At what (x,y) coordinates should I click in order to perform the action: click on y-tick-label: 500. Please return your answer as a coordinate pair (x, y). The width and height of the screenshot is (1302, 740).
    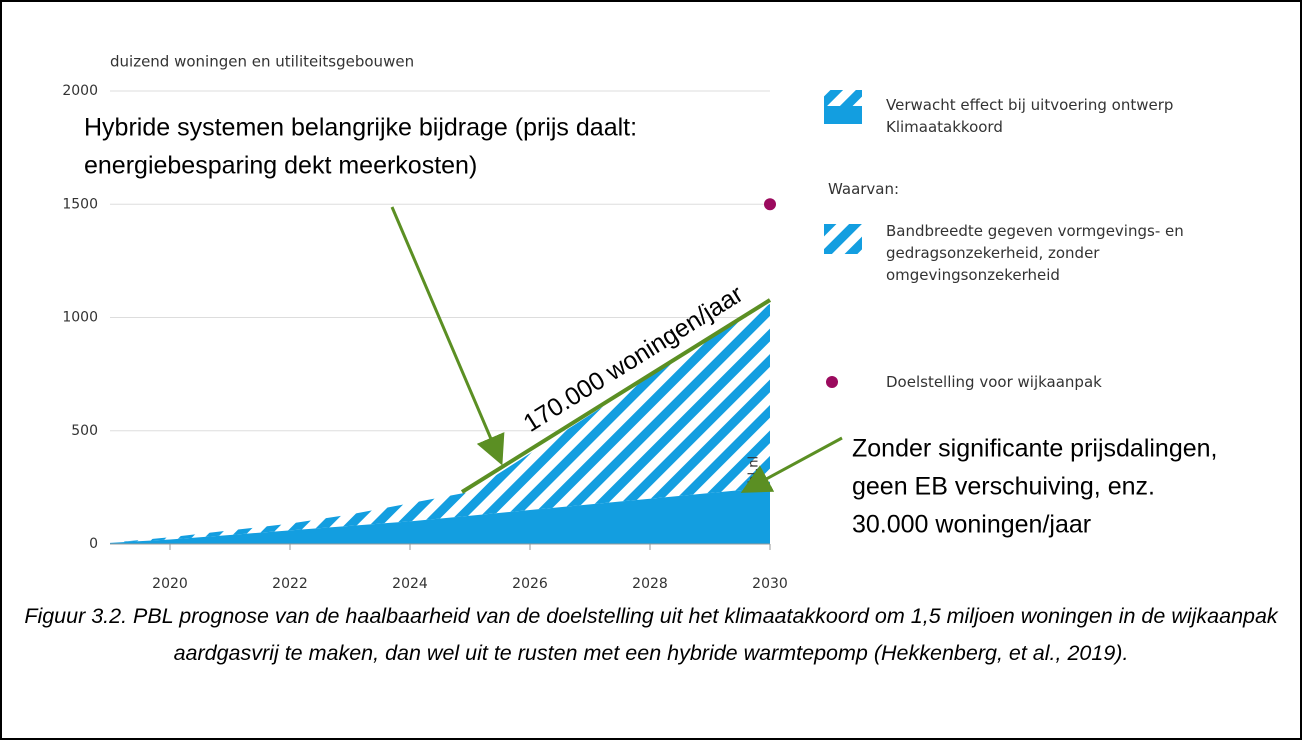
    Looking at the image, I should click on (84, 431).